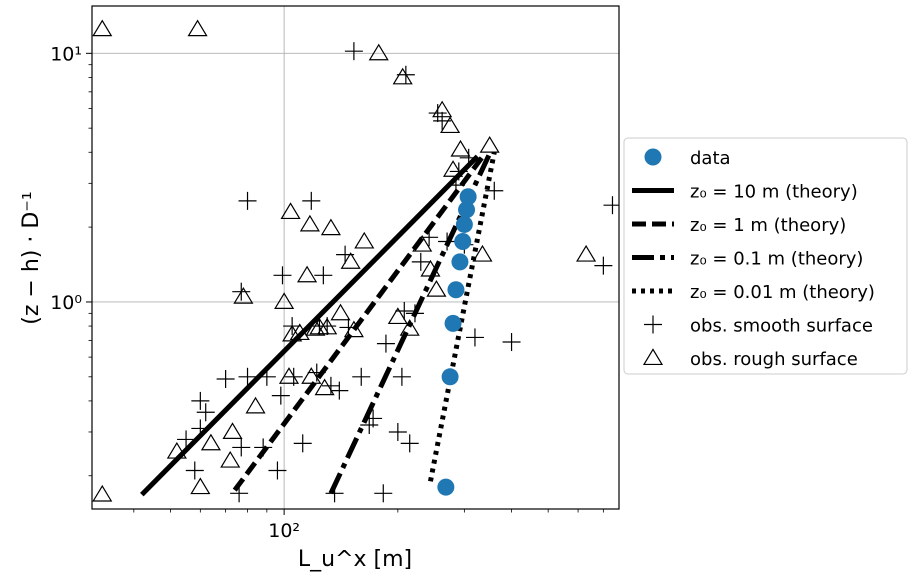 Image resolution: width=909 pixels, height=576 pixels. What do you see at coordinates (776, 259) in the screenshot?
I see `legend-label: z₀ = 0.1 m (theory)` at bounding box center [776, 259].